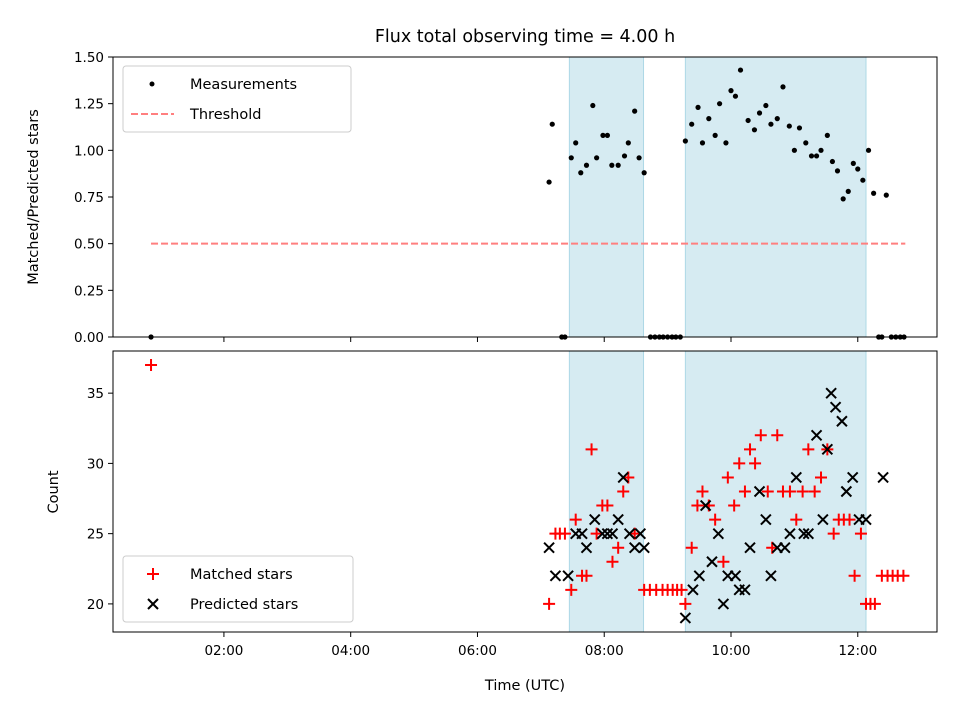 This screenshot has height=720, width=960. I want to click on ratio-y-tick-label: 1.50, so click(89, 58).